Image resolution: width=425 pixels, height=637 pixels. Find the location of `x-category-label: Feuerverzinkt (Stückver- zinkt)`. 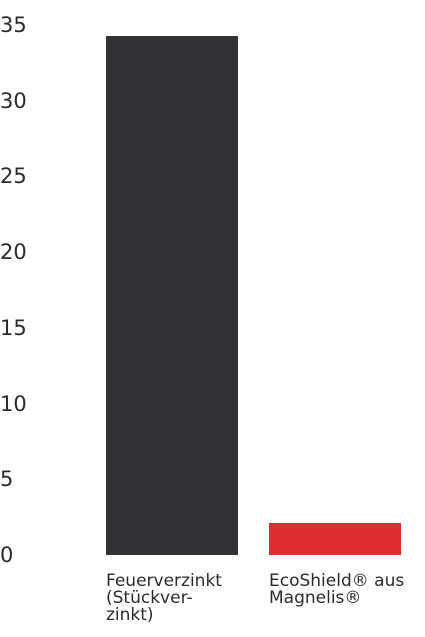

x-category-label: Feuerverzinkt (Stückver- zinkt) is located at coordinates (164, 598).